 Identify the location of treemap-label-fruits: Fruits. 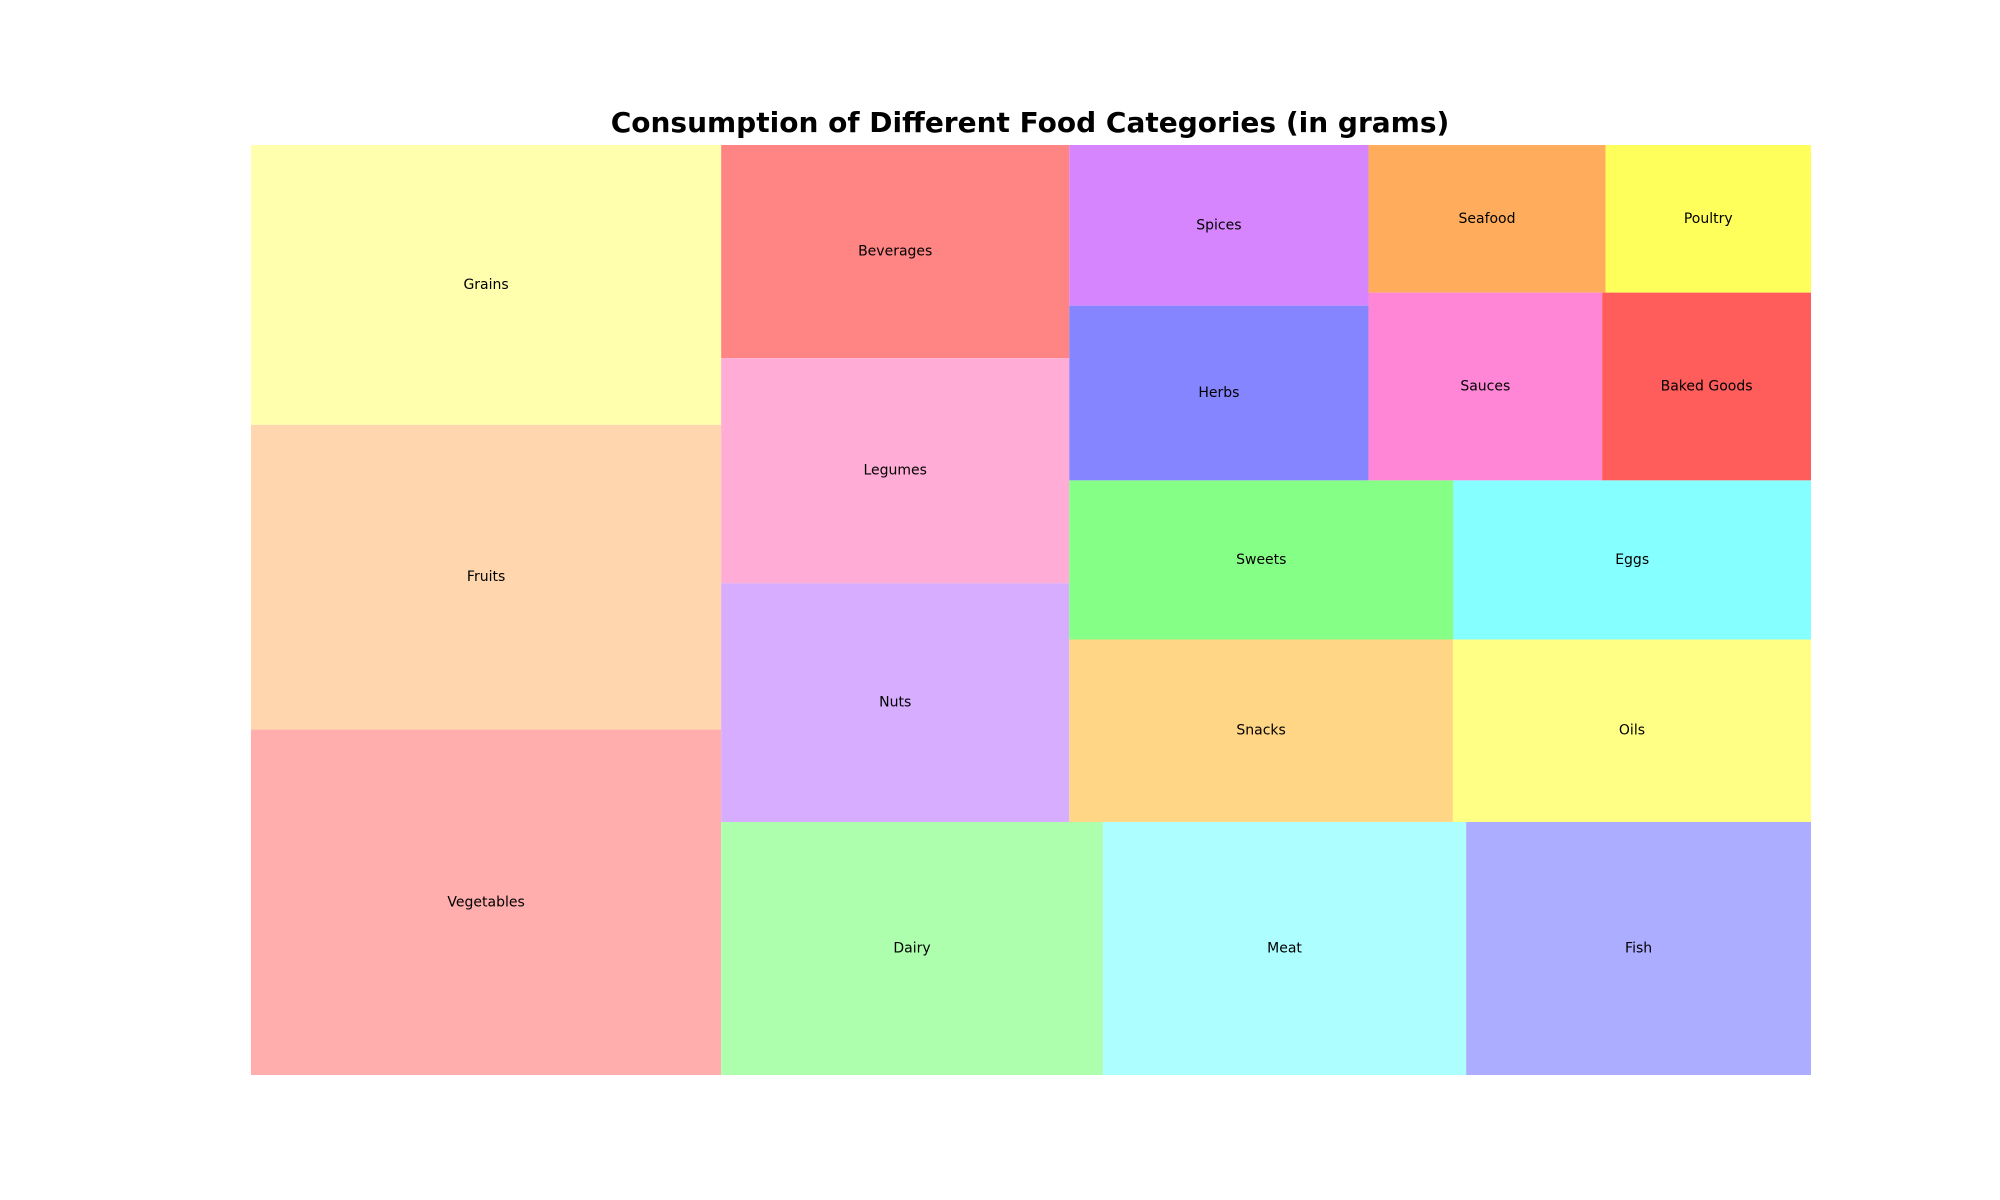
(486, 577).